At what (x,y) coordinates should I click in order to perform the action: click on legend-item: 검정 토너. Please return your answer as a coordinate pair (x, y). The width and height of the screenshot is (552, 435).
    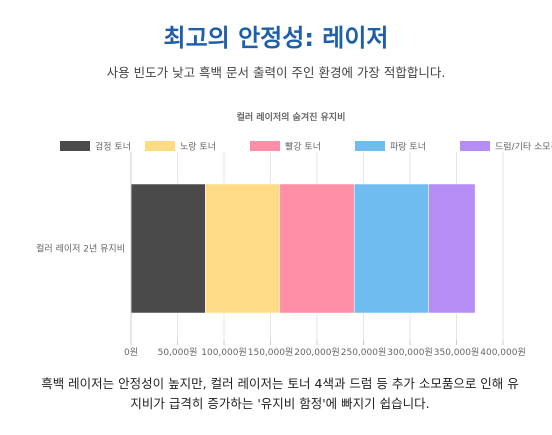
    Looking at the image, I should click on (95, 147).